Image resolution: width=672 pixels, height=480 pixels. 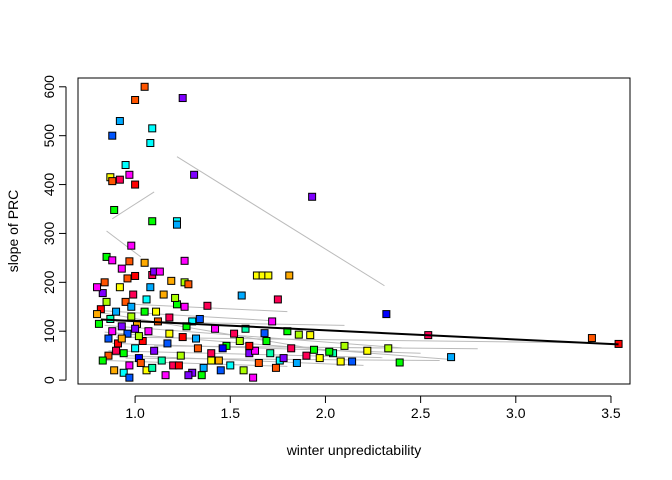 What do you see at coordinates (13, 231) in the screenshot?
I see `y-axis-title: slope of PRC` at bounding box center [13, 231].